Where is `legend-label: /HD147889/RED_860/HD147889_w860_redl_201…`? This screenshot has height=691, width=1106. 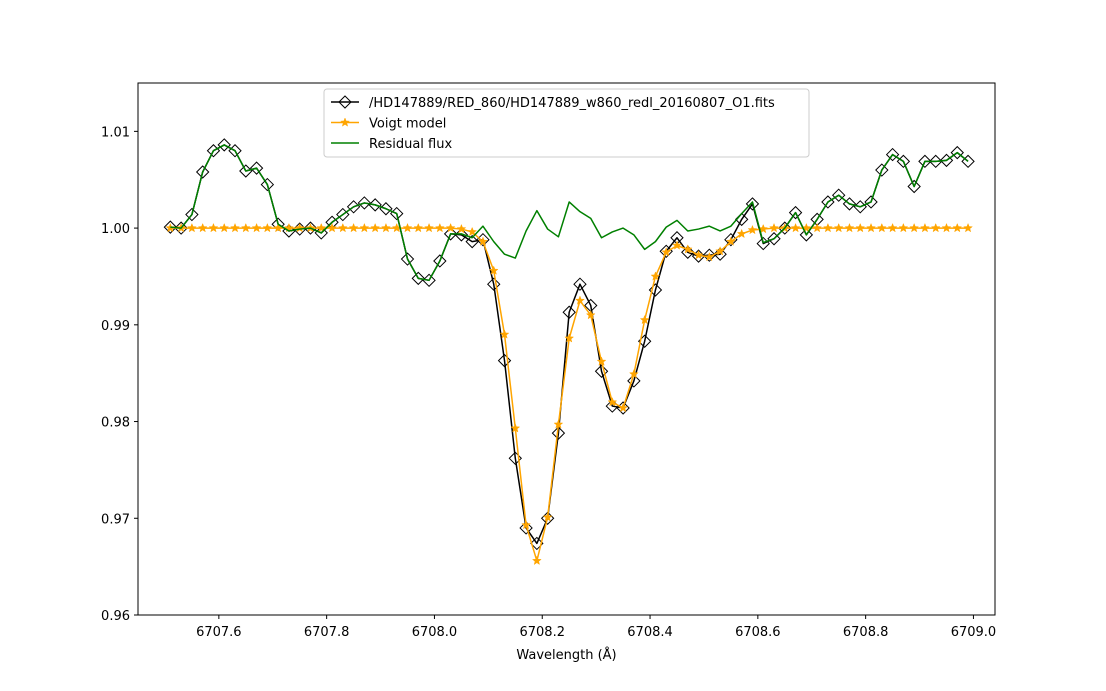 legend-label: /HD147889/RED_860/HD147889_w860_redl_201… is located at coordinates (572, 103).